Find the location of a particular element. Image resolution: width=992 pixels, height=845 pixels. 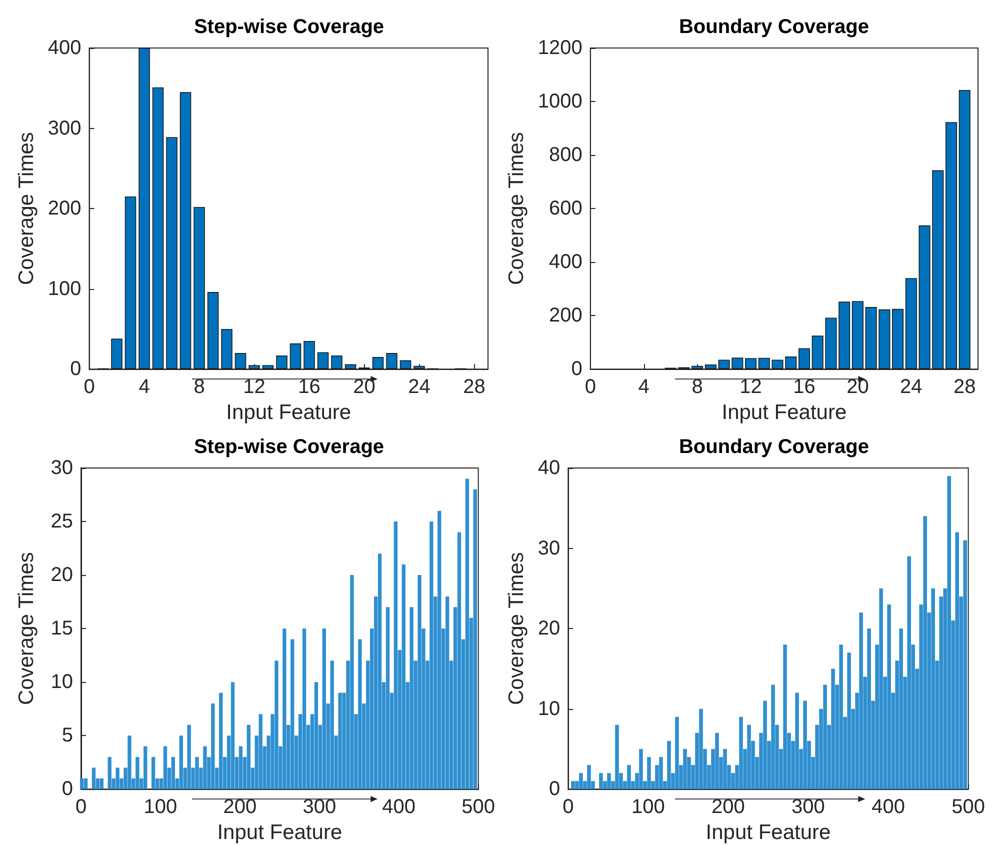

y-tick-label: 40 is located at coordinates (549, 468).